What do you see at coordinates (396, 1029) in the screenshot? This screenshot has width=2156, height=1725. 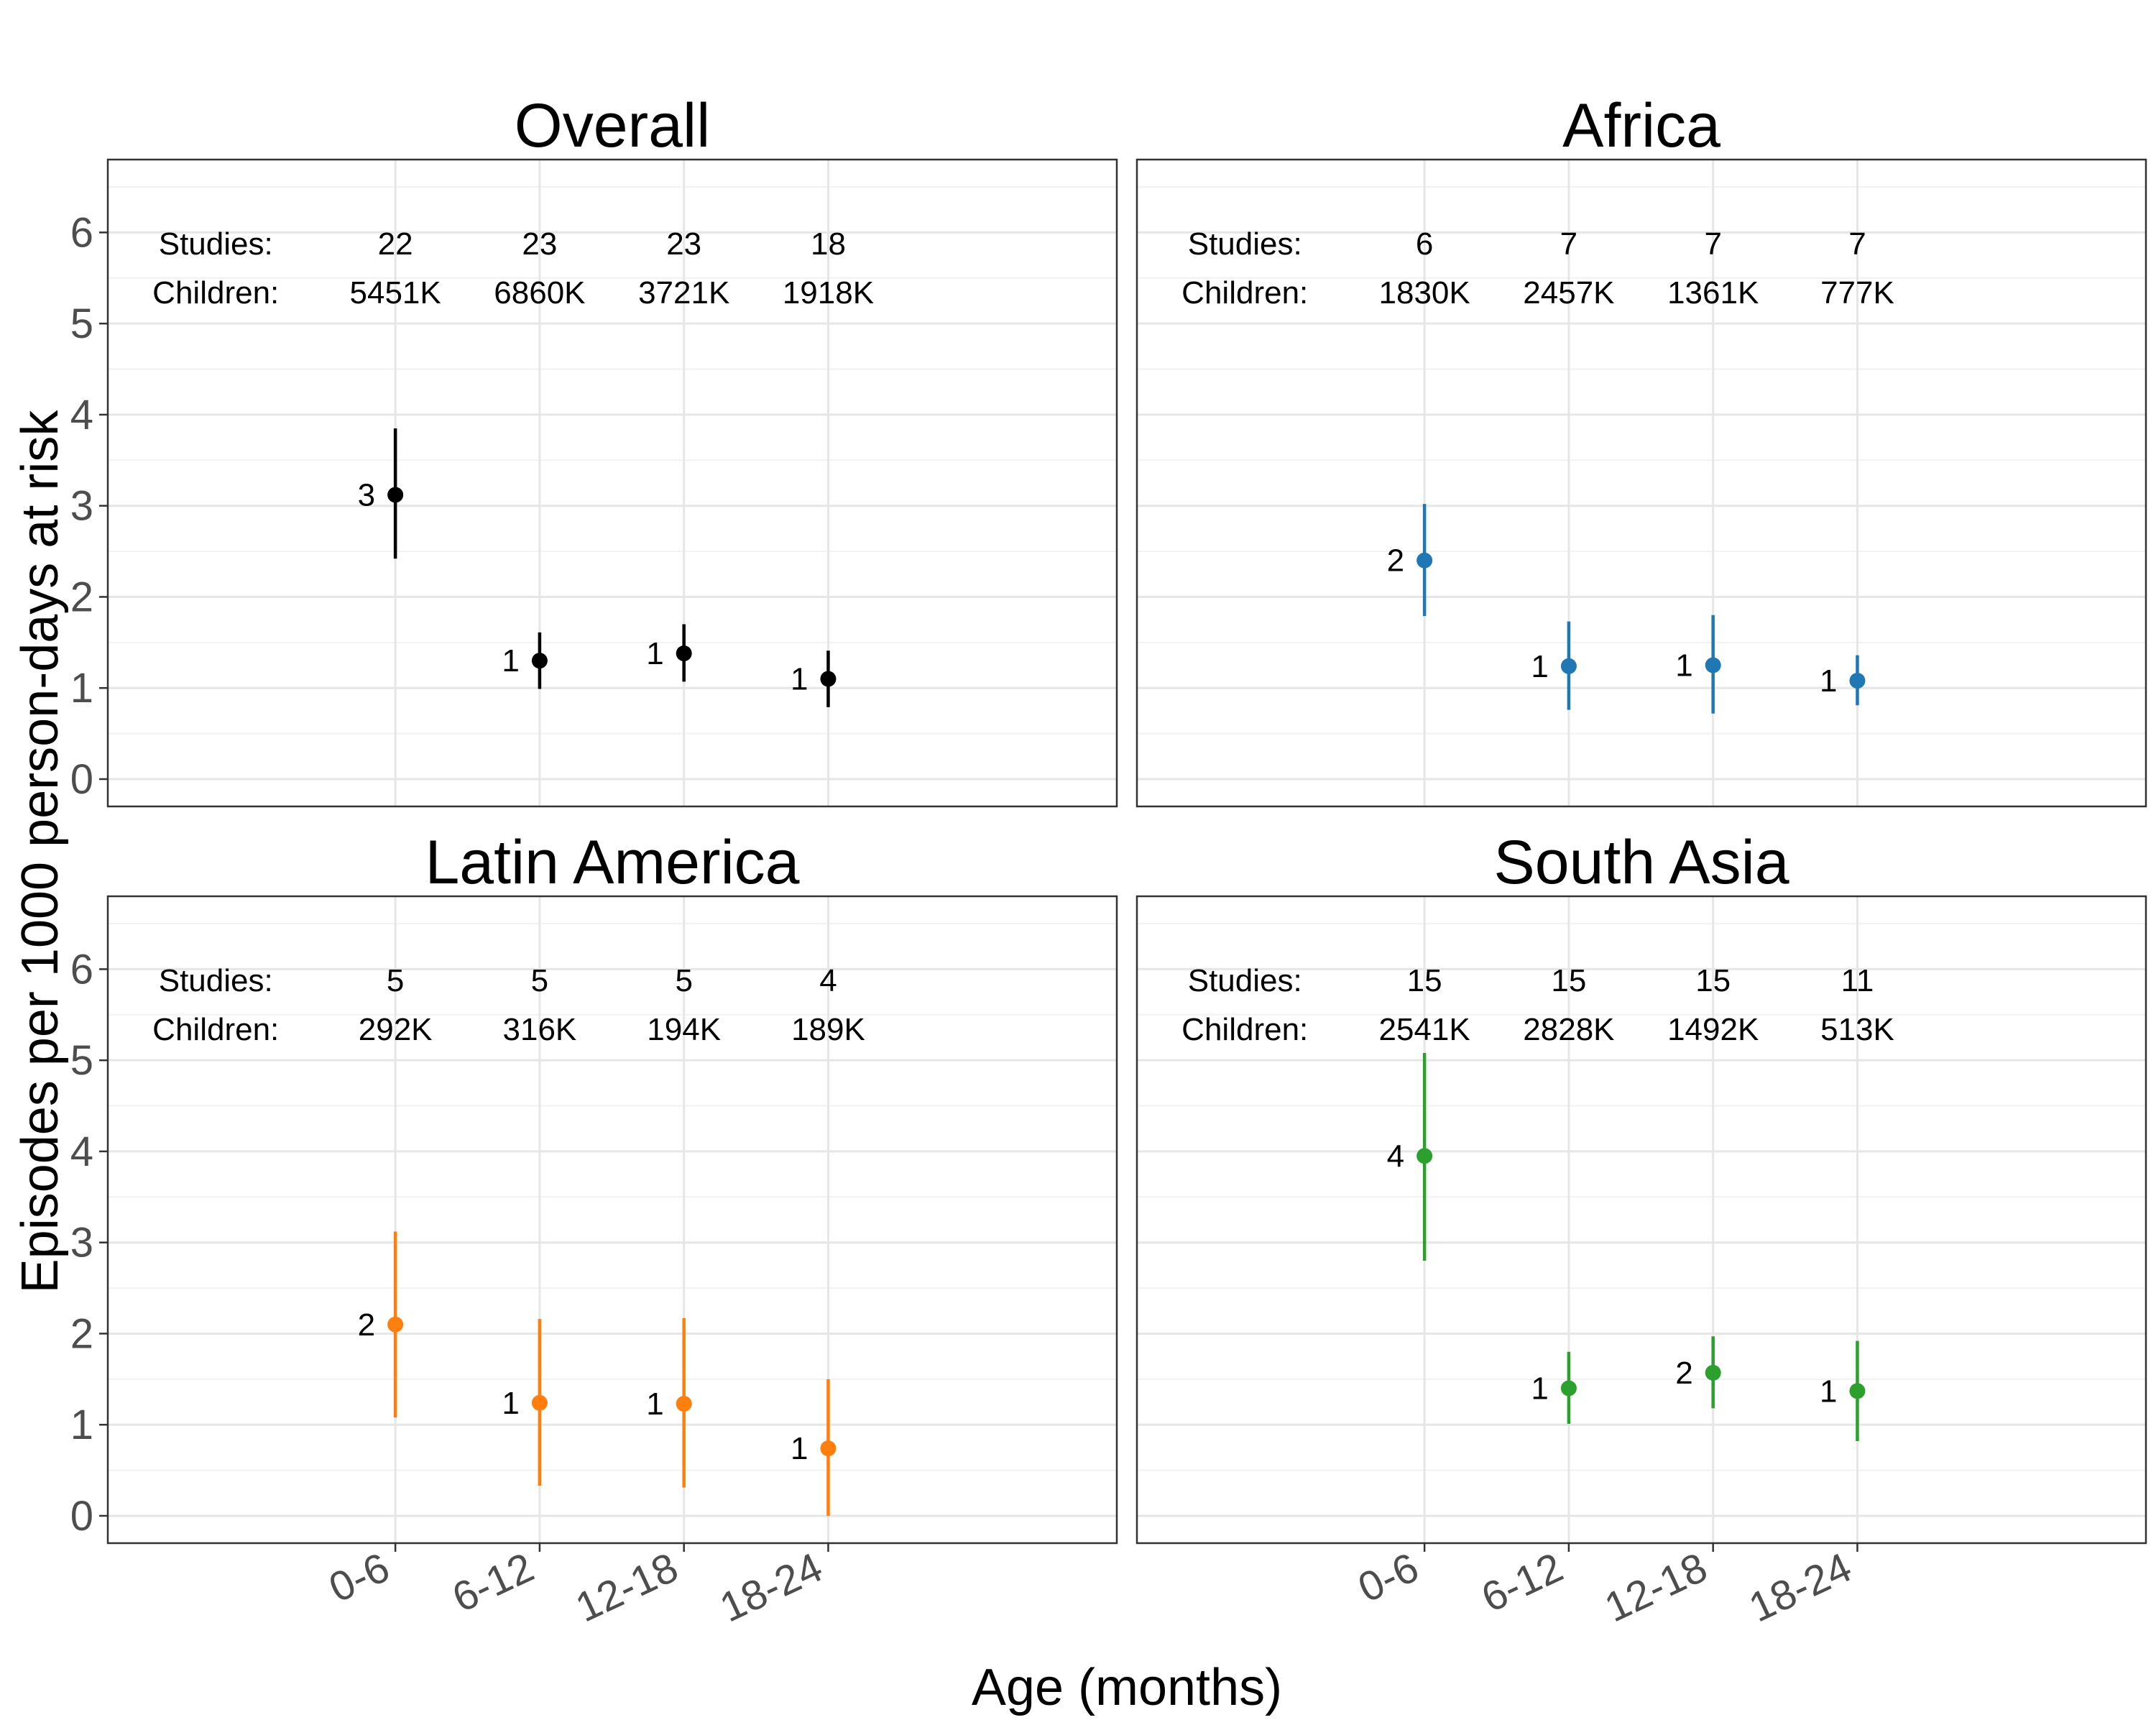 I see `children-count: 292K` at bounding box center [396, 1029].